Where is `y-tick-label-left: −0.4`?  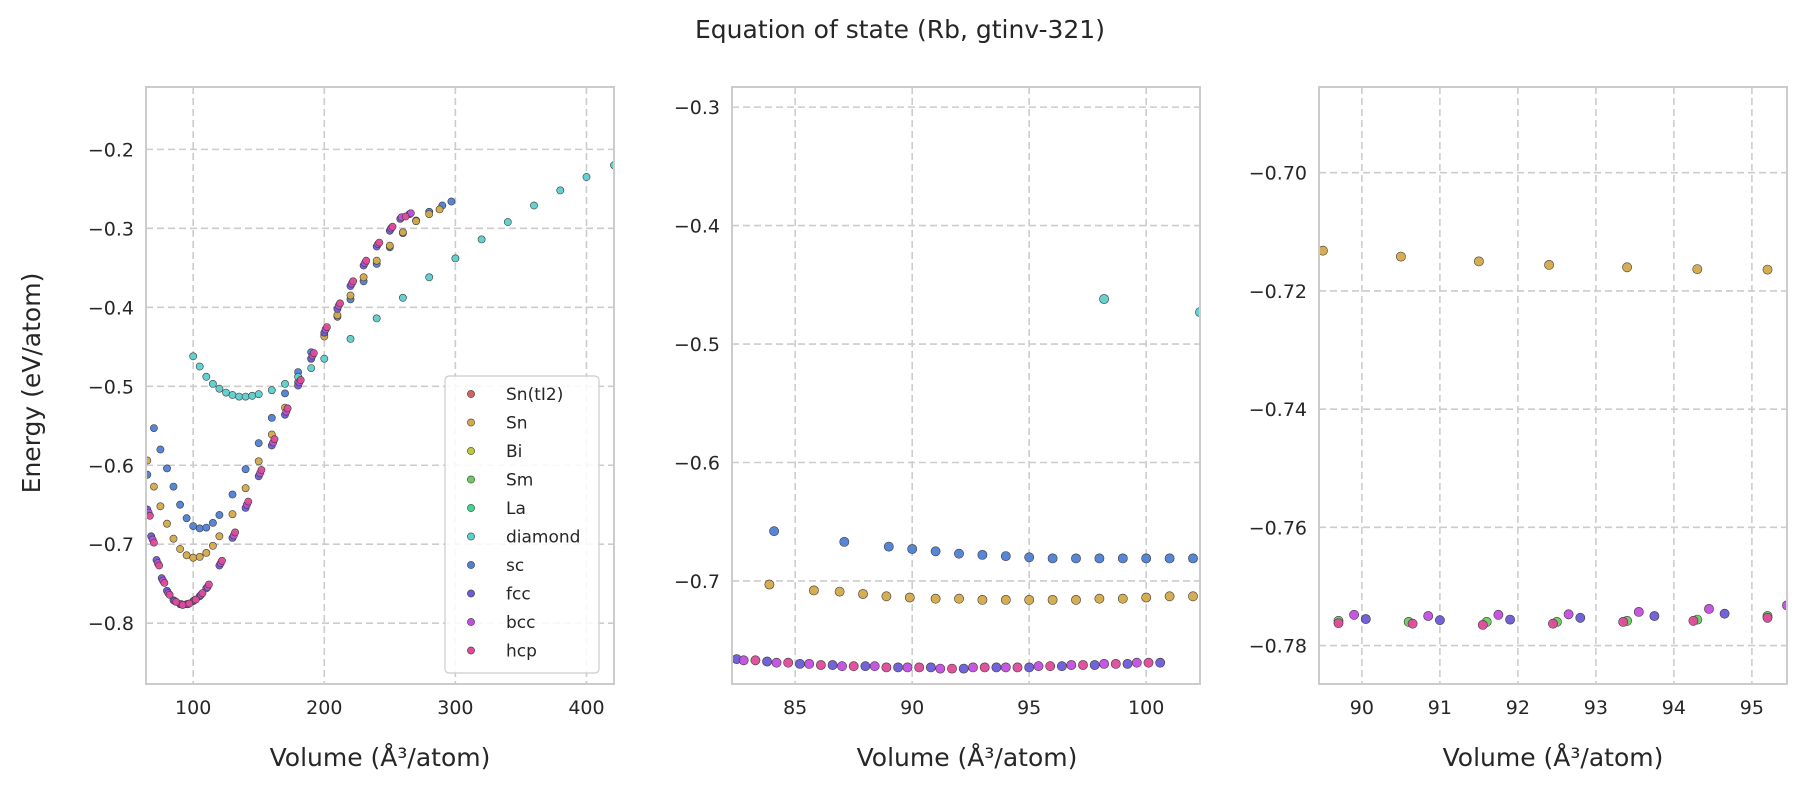
y-tick-label-left: −0.4 is located at coordinates (111, 308).